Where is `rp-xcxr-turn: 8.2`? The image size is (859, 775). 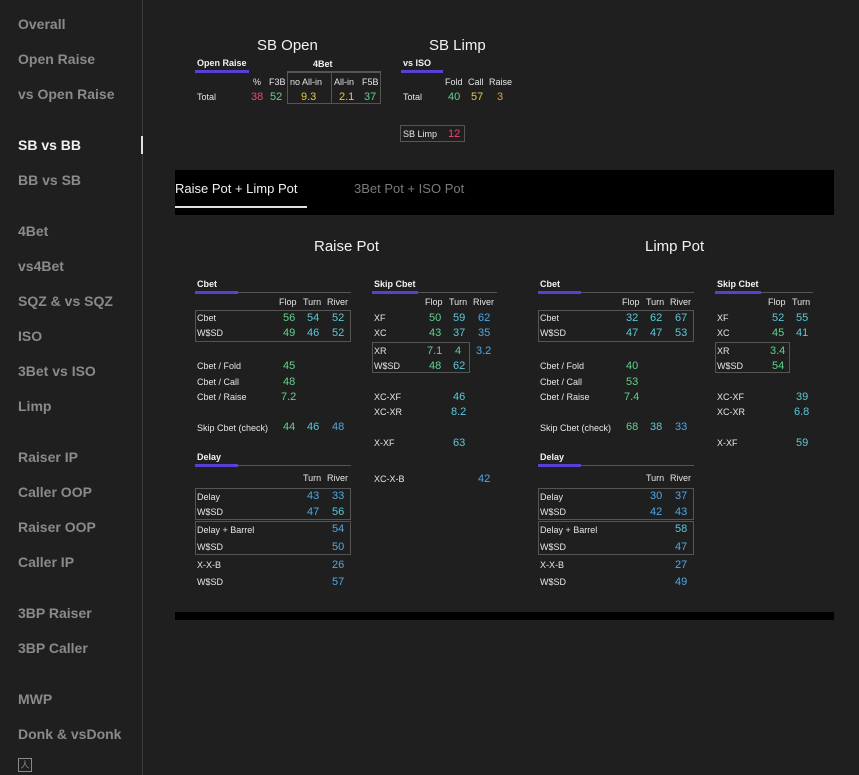
rp-xcxr-turn: 8.2 is located at coordinates (459, 412).